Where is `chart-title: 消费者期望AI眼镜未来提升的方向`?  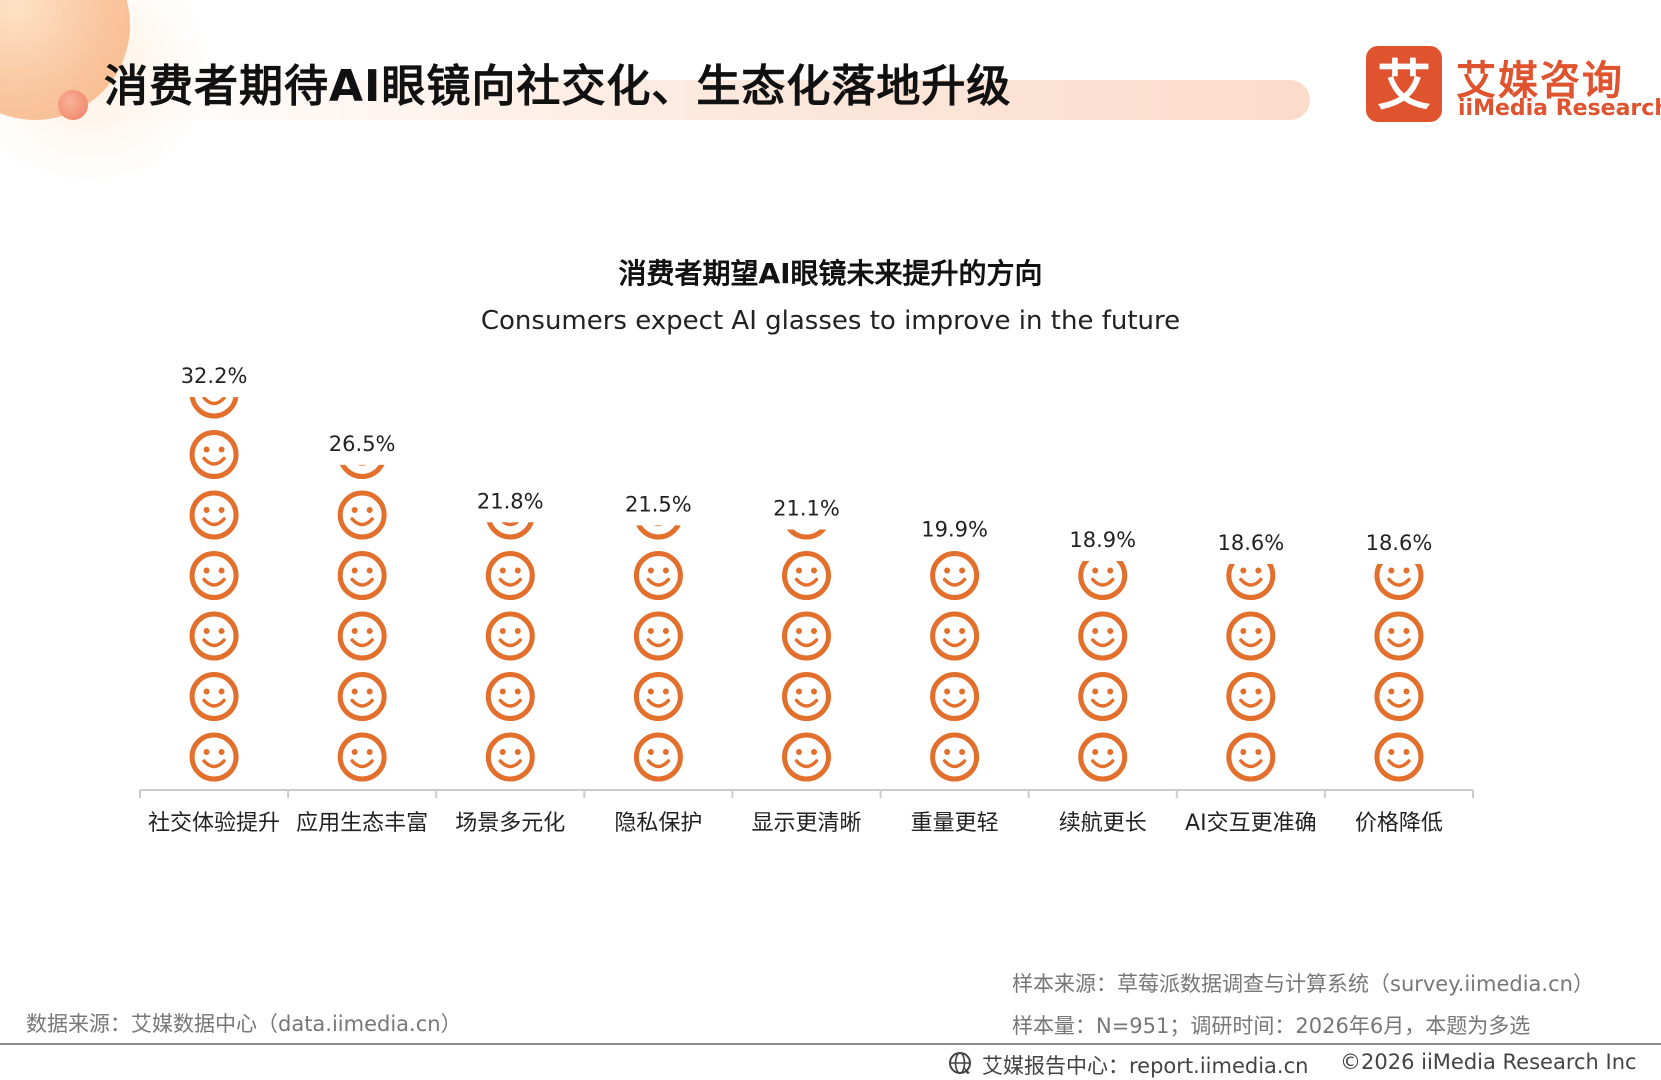
chart-title: 消费者期望AI眼镜未来提升的方向 is located at coordinates (830, 273).